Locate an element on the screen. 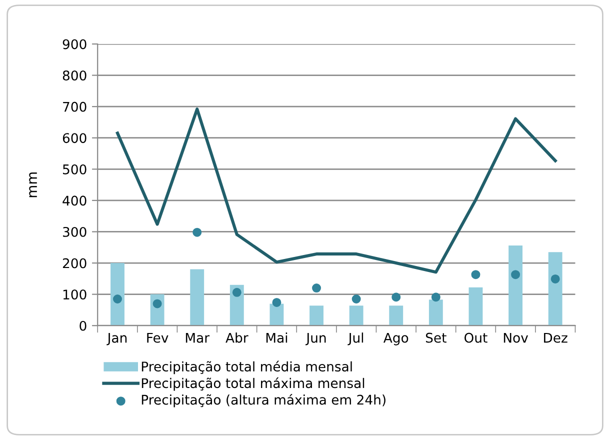  y-tick-label: 800 is located at coordinates (74, 75).